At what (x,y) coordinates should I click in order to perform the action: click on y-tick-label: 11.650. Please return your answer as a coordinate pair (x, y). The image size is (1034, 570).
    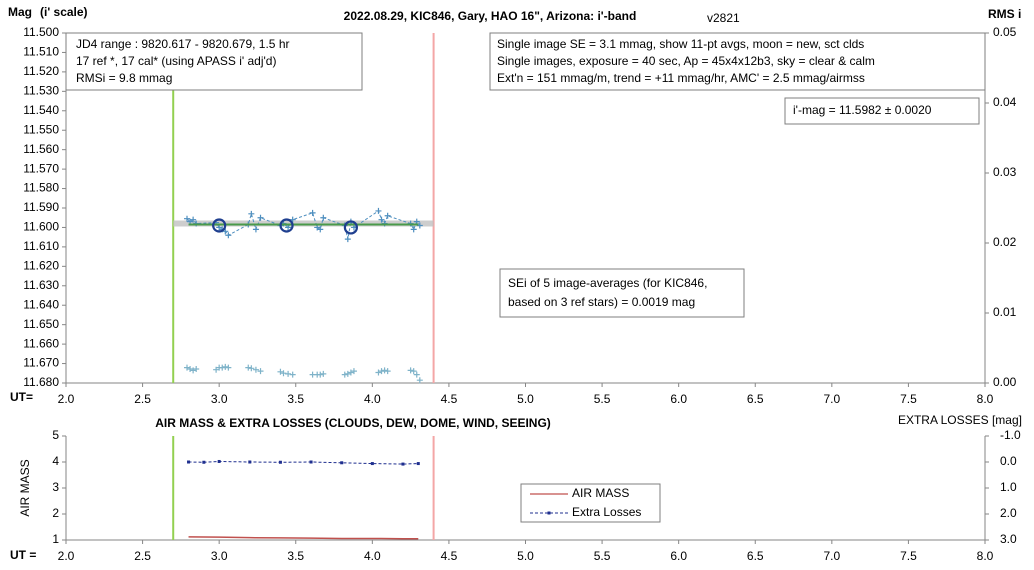
    Looking at the image, I should click on (41, 324).